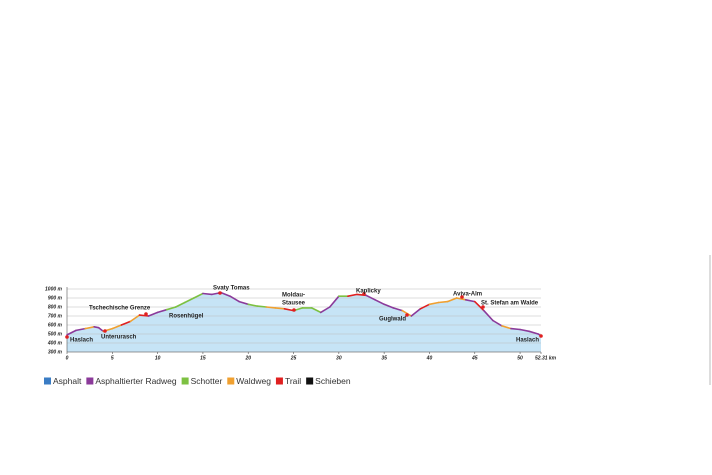  What do you see at coordinates (119, 338) in the screenshot?
I see `annotation: Unterurasch` at bounding box center [119, 338].